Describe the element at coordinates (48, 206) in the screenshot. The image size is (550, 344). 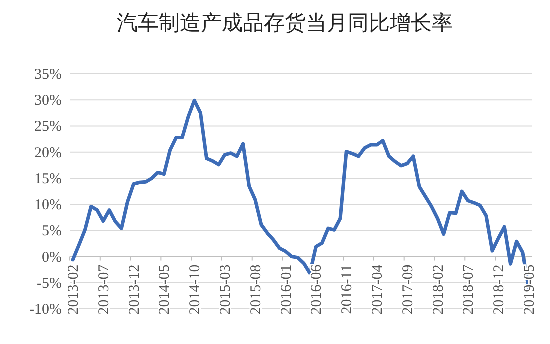
I see `y-tick-label: 10%` at that location.